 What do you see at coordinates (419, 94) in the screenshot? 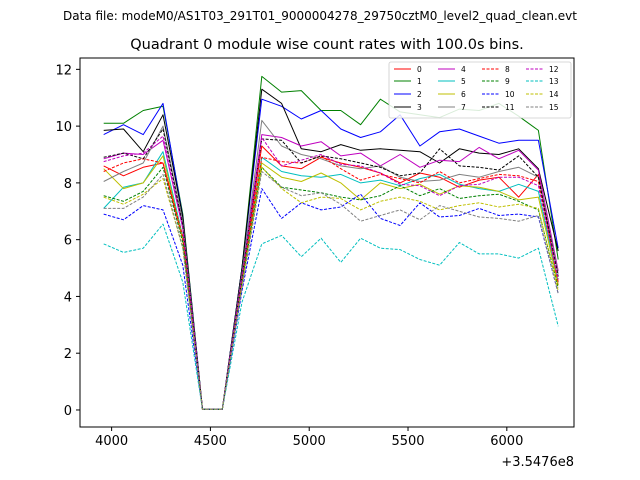
I see `legend-label-2: 2` at bounding box center [419, 94].